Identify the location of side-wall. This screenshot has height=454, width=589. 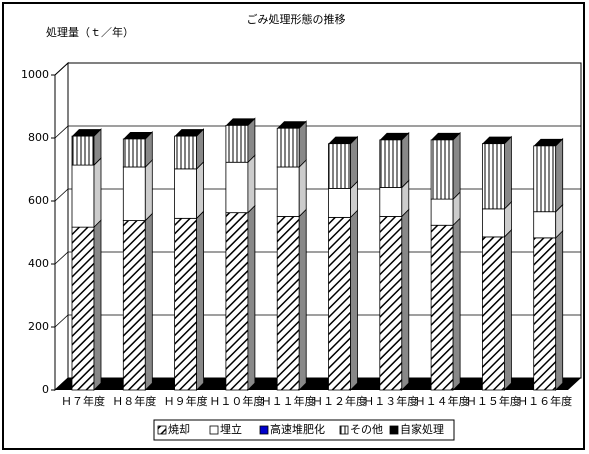
(61, 226).